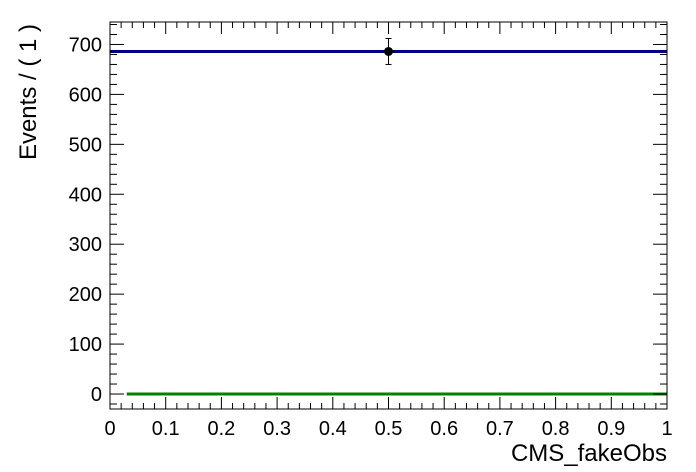  I want to click on data-point, so click(388, 51).